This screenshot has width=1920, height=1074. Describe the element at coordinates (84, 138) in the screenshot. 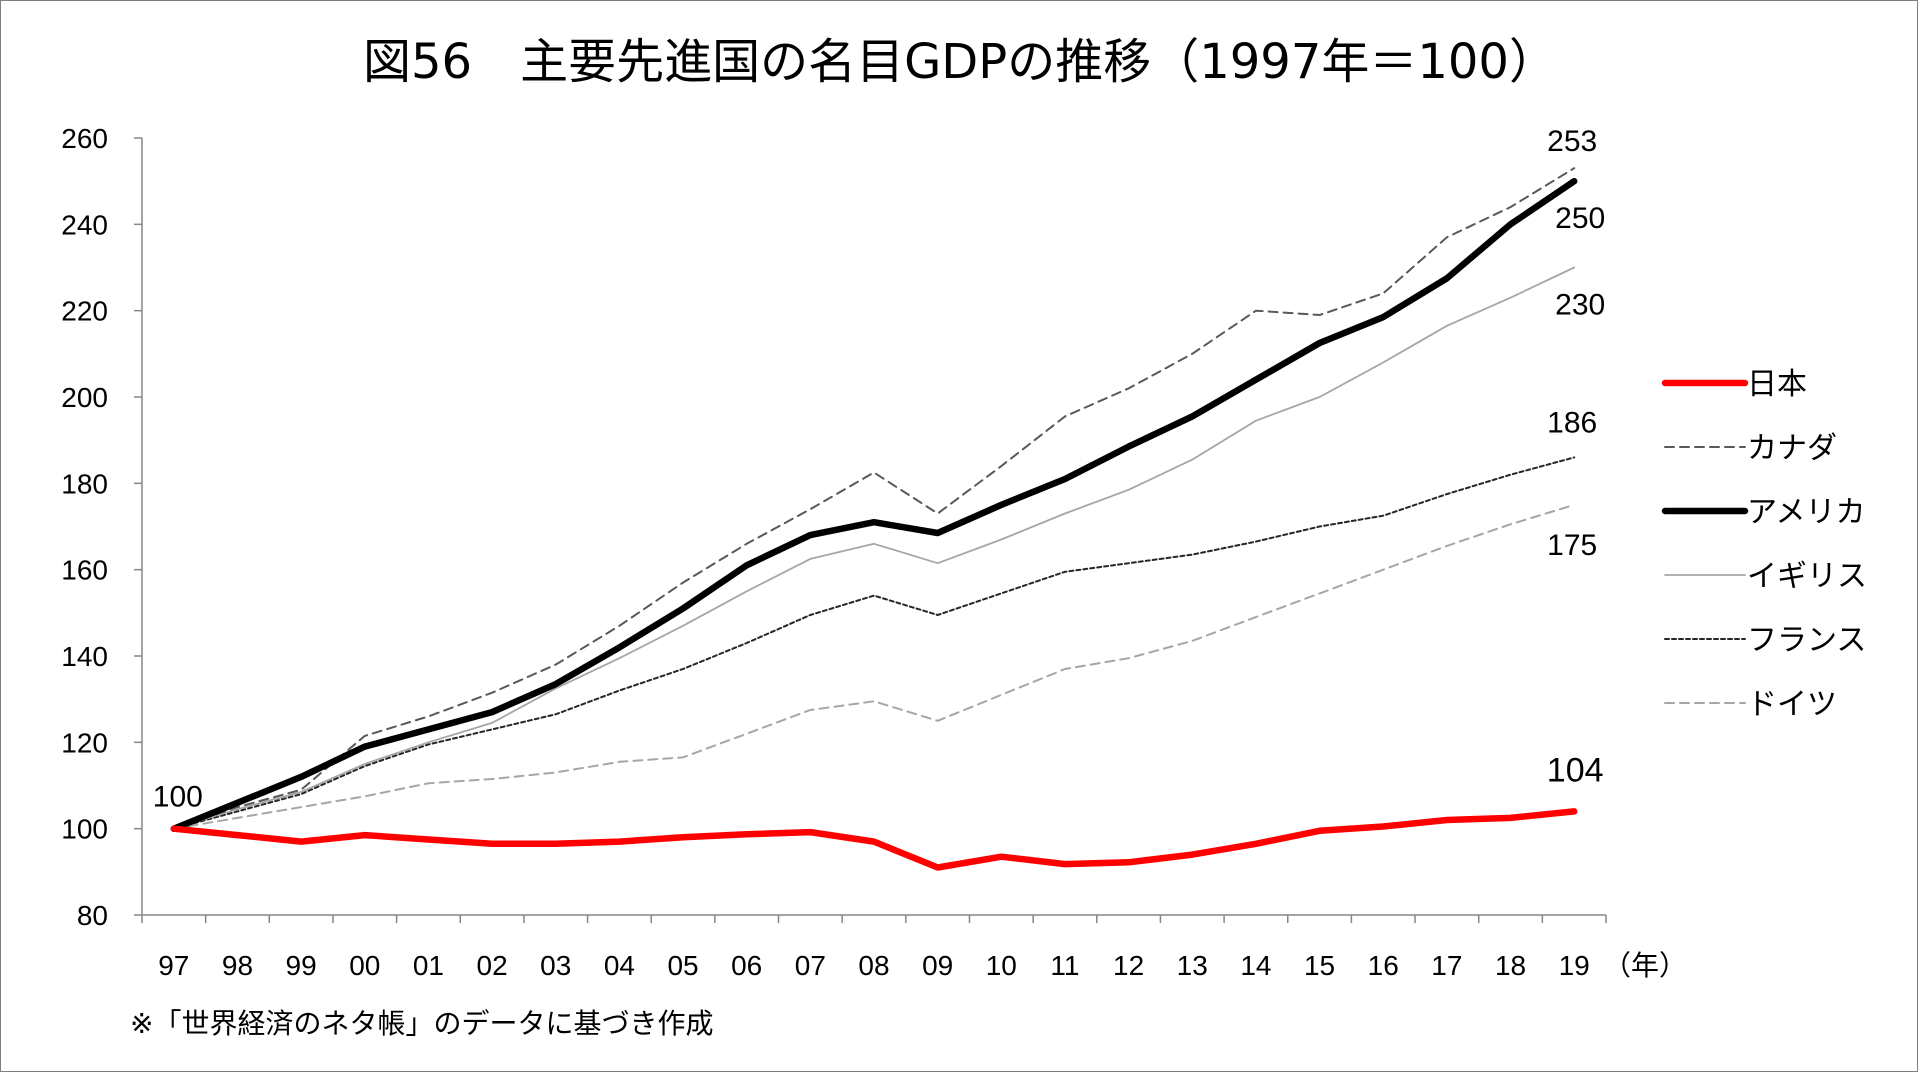

I see `y-tick-label: 260` at that location.